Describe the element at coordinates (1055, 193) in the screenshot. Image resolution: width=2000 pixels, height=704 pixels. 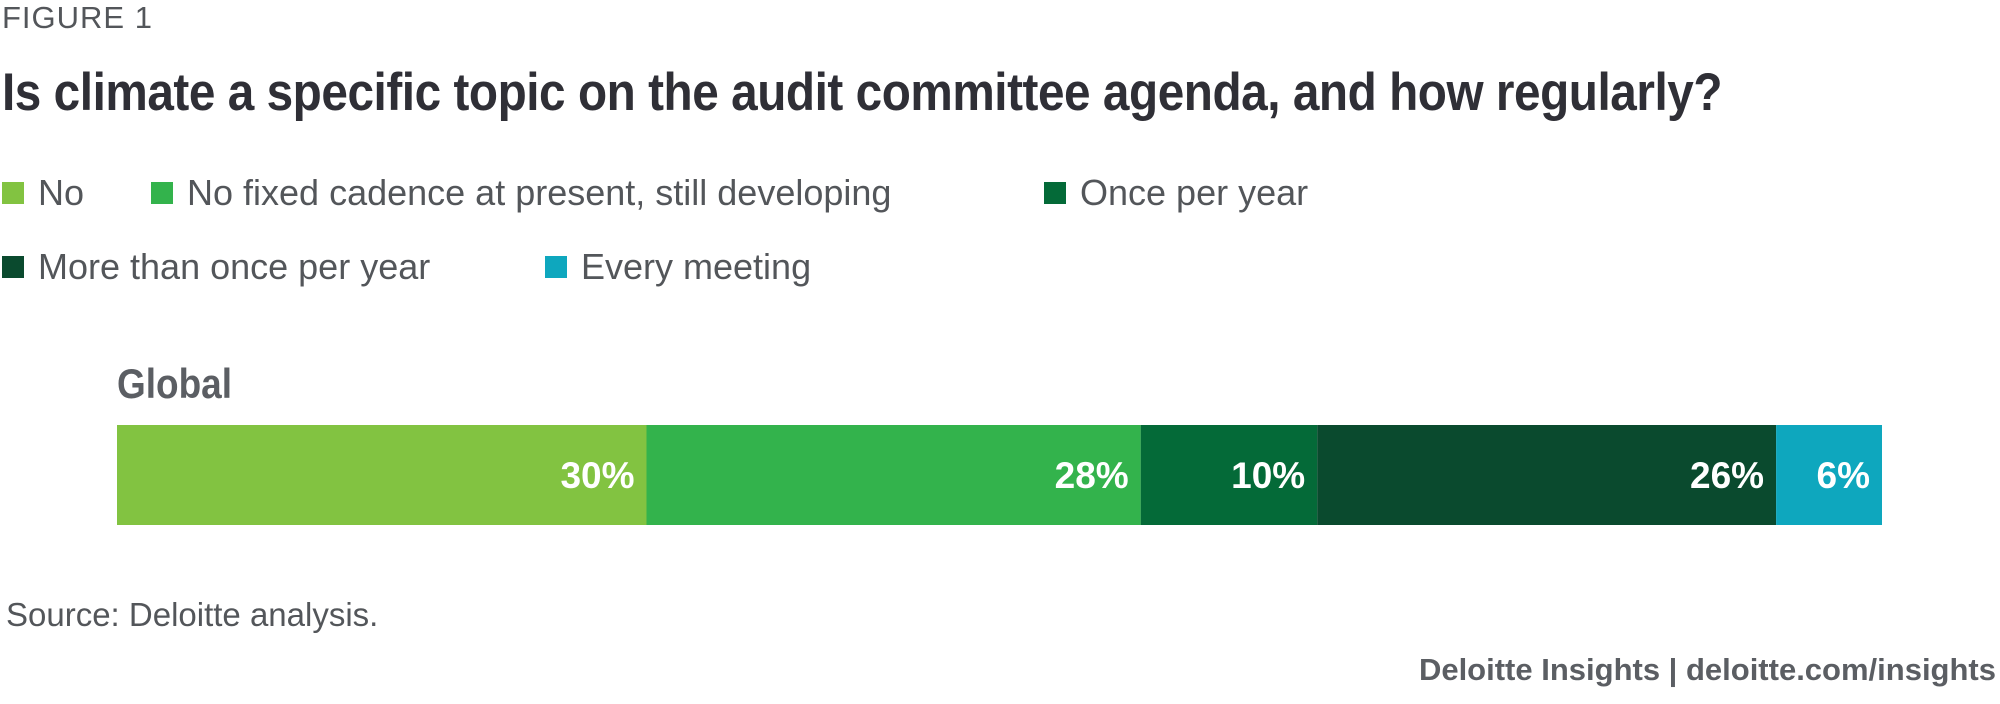
I see `legend-swatch-once-per-year` at that location.